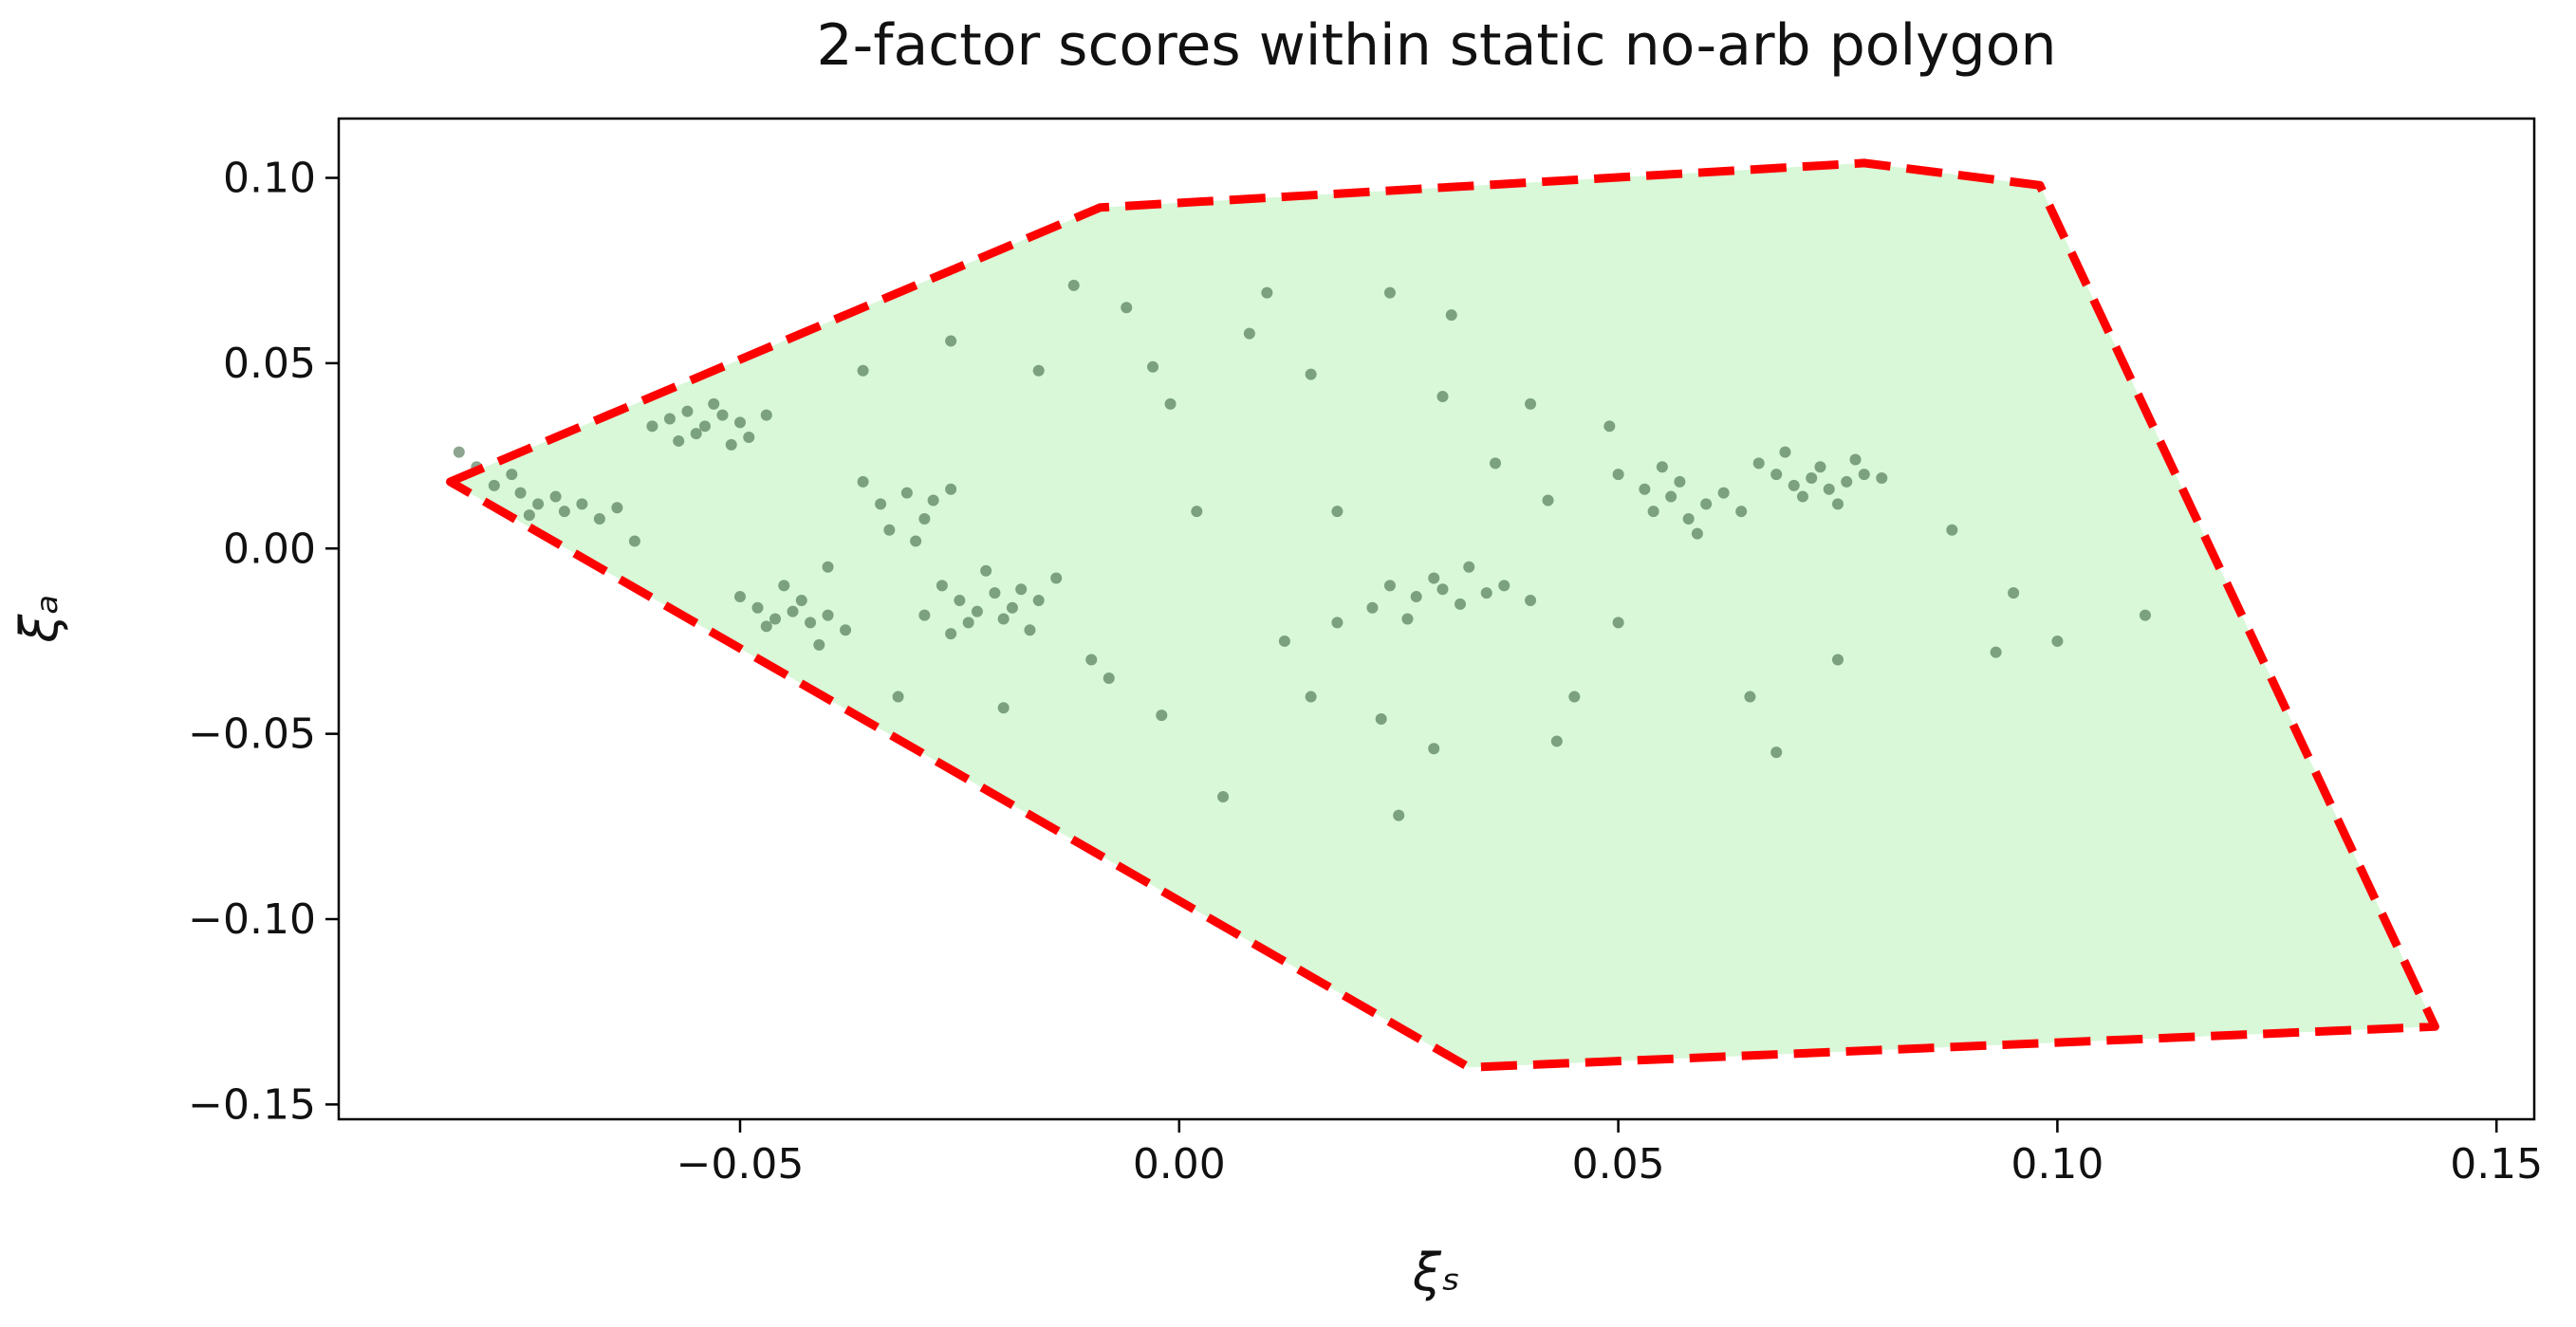  What do you see at coordinates (1618, 1164) in the screenshot?
I see `x-tick-label: 0.05` at bounding box center [1618, 1164].